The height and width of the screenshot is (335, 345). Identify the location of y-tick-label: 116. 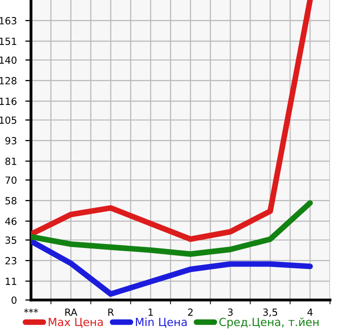
(8, 101).